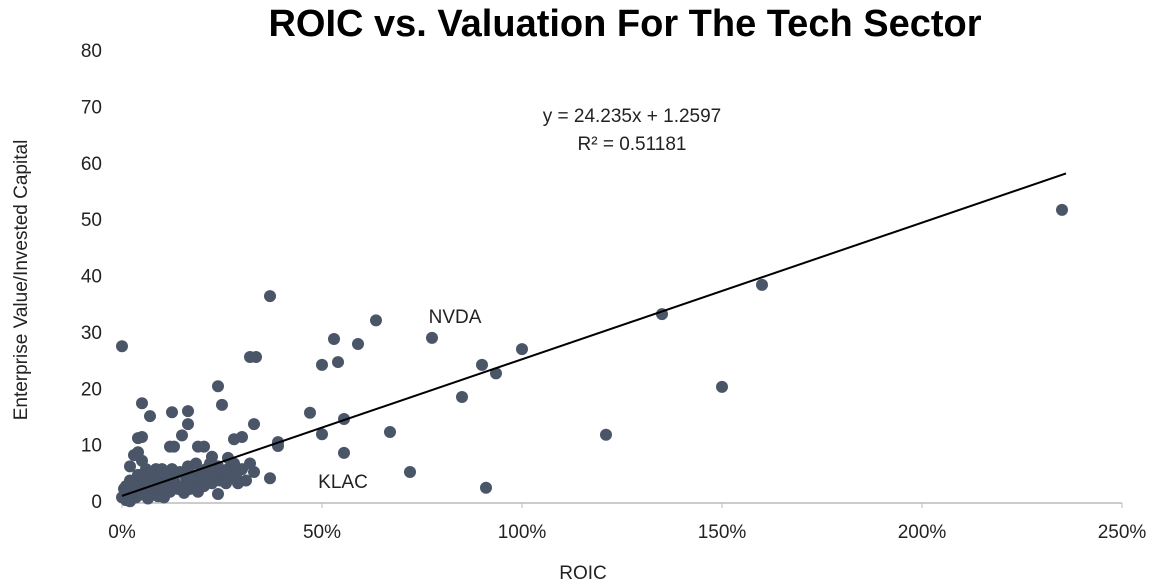 The height and width of the screenshot is (588, 1151). Describe the element at coordinates (322, 532) in the screenshot. I see `x-tick-label: 50%` at that location.